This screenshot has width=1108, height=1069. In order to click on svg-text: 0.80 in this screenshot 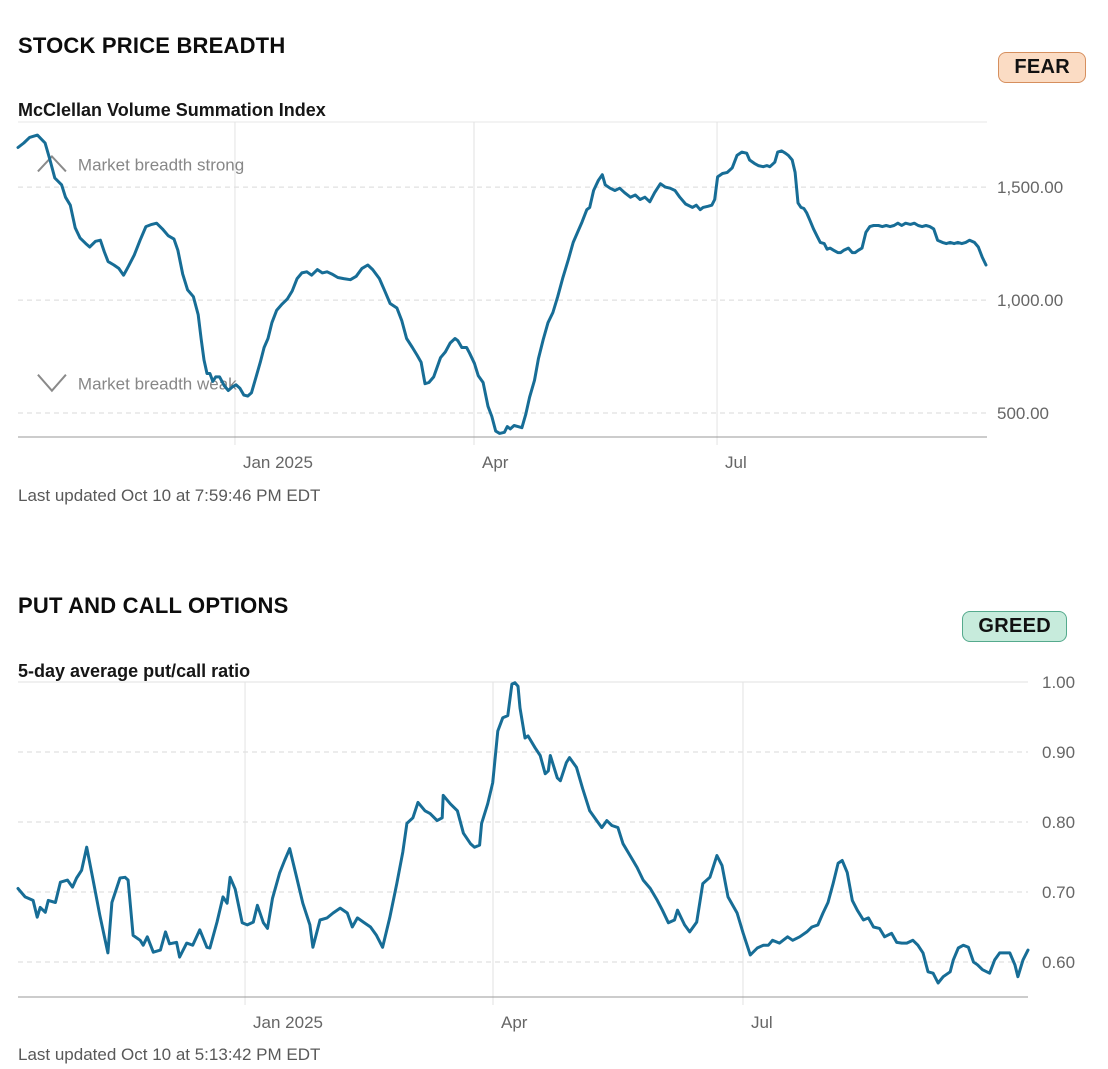, I will do `click(1058, 822)`.